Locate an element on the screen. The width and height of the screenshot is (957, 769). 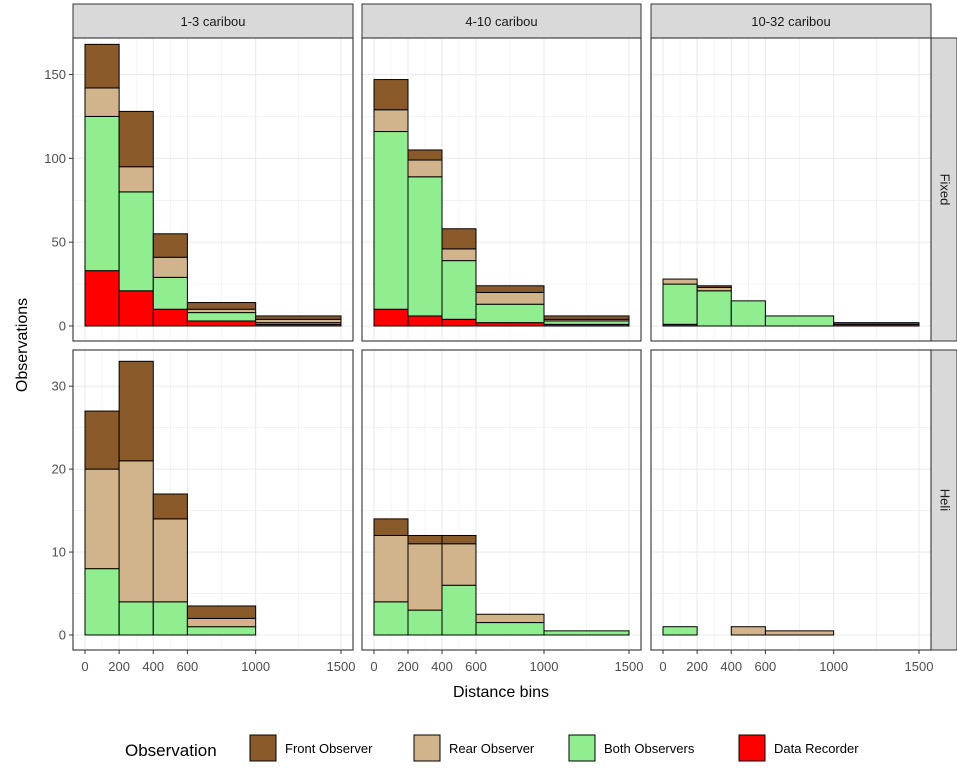
facet-strip-col: 1-3 caribou is located at coordinates (213, 21).